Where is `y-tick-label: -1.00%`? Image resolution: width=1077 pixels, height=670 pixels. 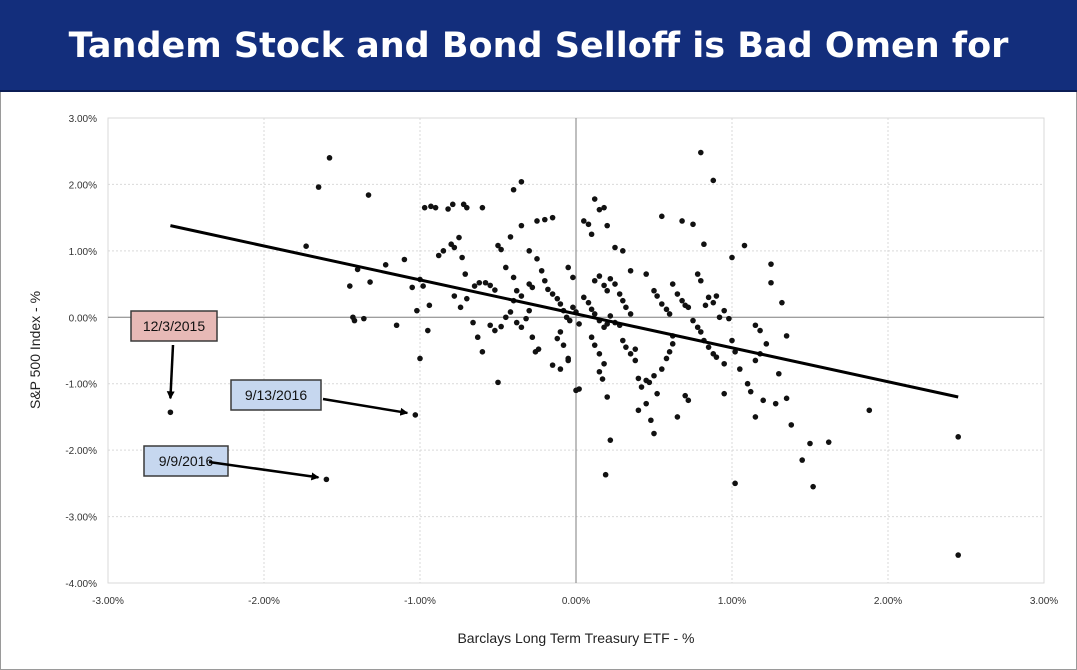
y-tick-label: -1.00% is located at coordinates (81, 385).